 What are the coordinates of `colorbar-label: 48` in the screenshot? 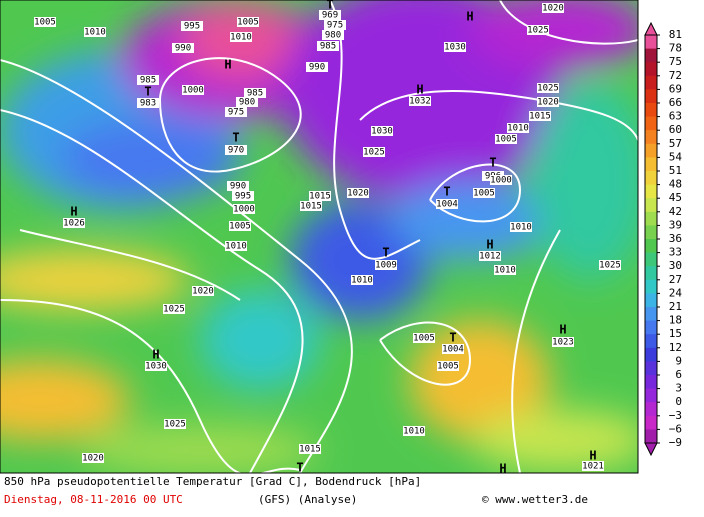 It's located at (675, 184).